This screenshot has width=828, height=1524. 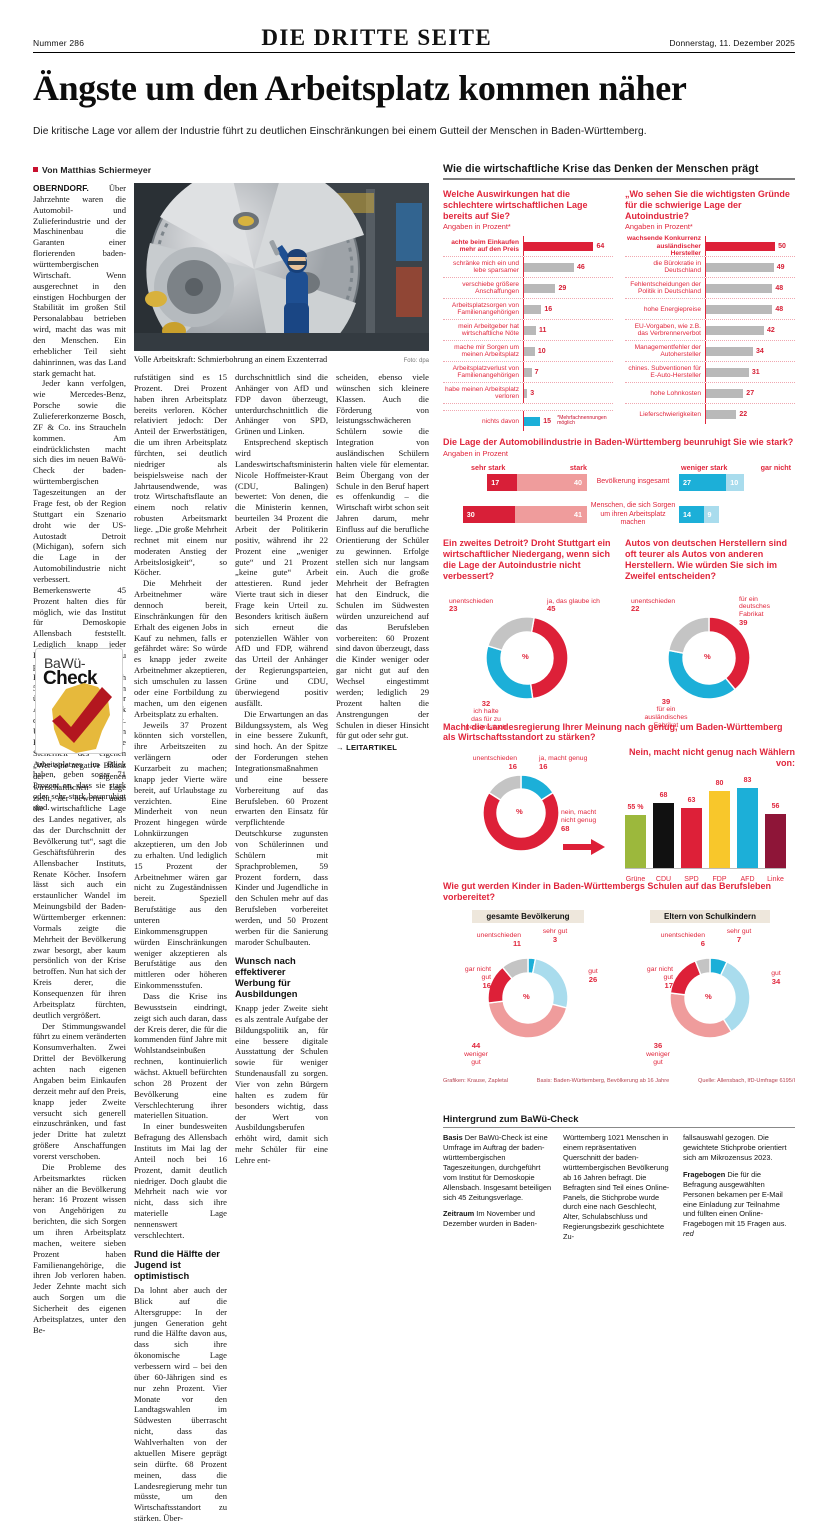 What do you see at coordinates (578, 468) in the screenshot?
I see `legend-stark: stark` at bounding box center [578, 468].